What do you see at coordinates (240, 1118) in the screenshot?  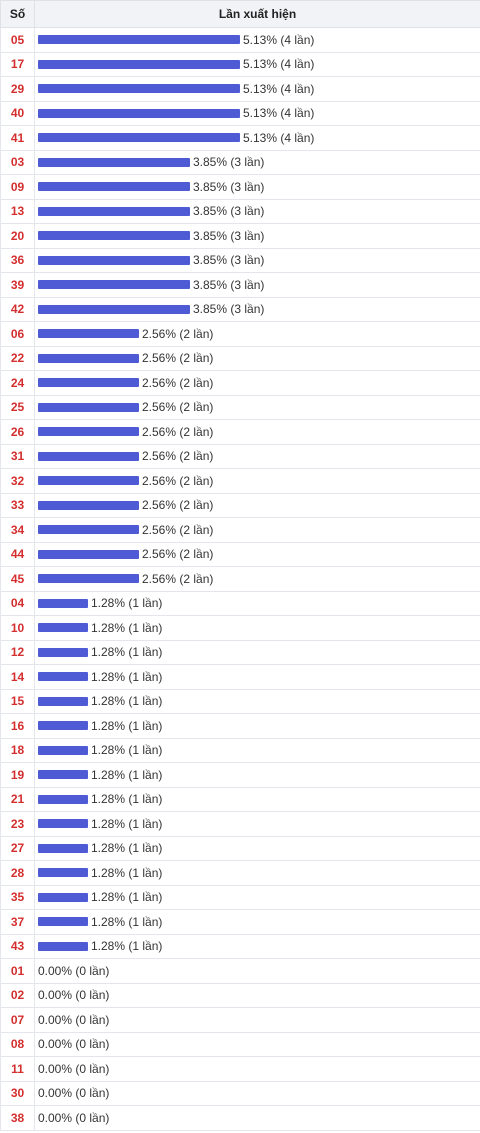 I see `table-row: 38 0.00% (0 lần)` at bounding box center [240, 1118].